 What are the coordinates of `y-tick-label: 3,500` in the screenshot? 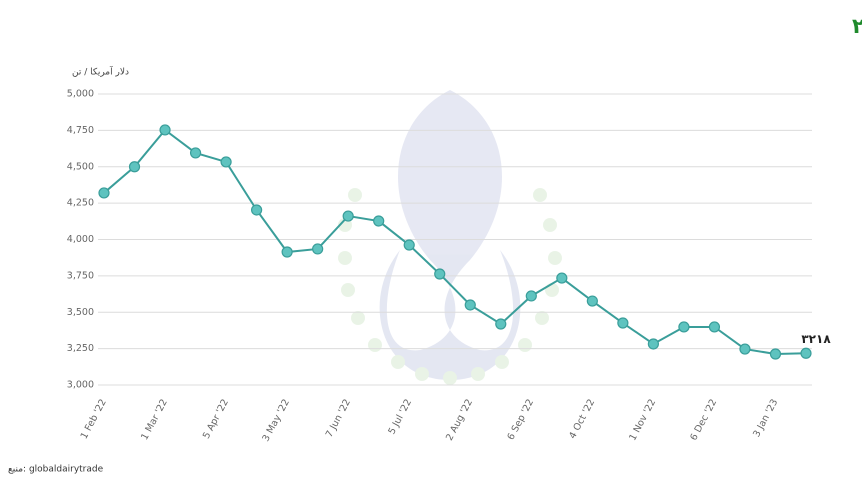 It's located at (80, 312).